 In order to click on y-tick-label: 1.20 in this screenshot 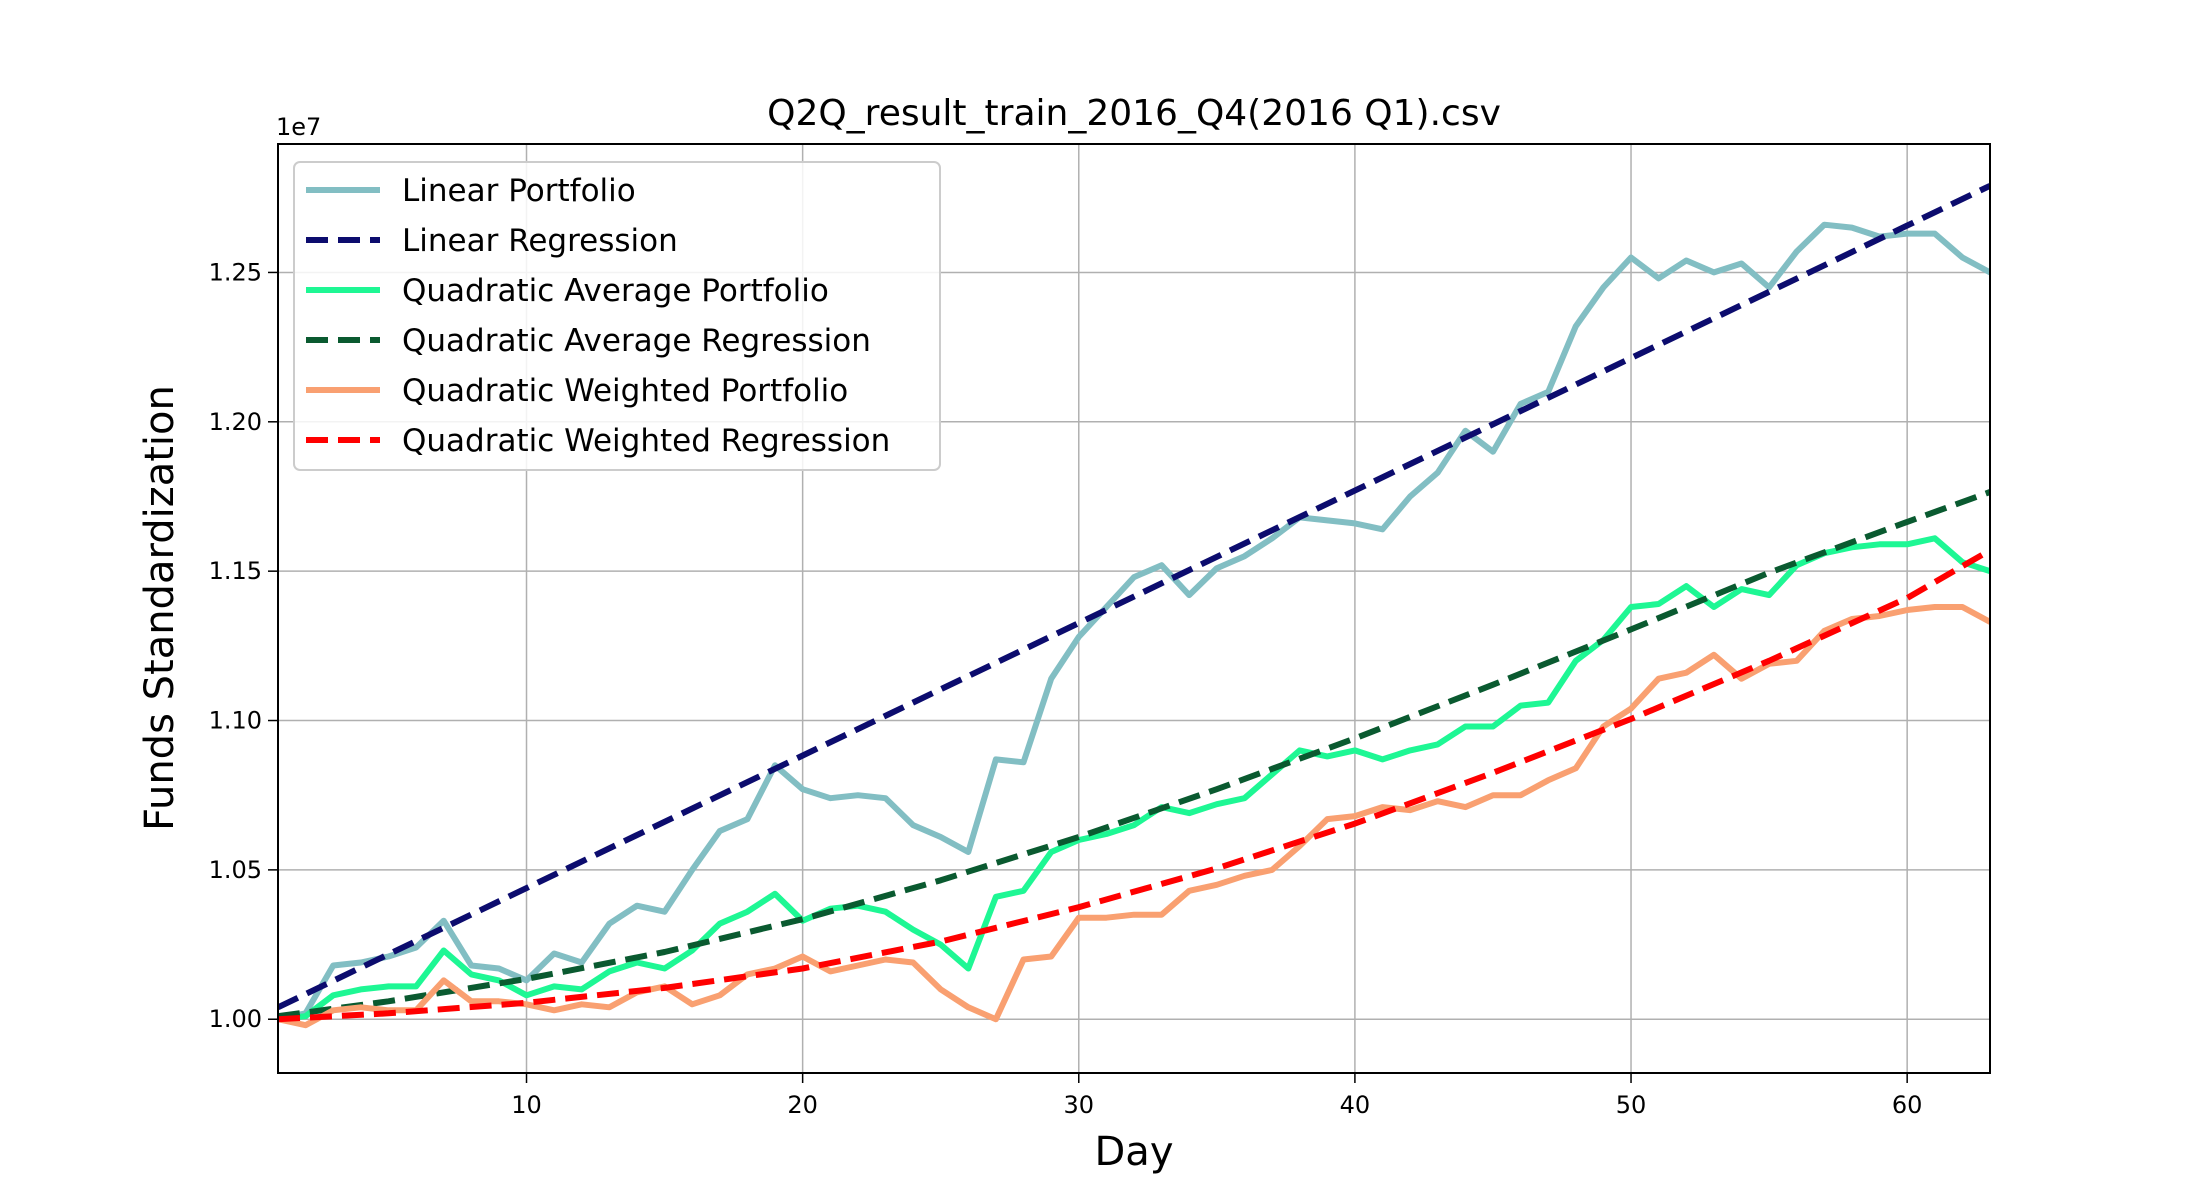, I will do `click(235, 422)`.